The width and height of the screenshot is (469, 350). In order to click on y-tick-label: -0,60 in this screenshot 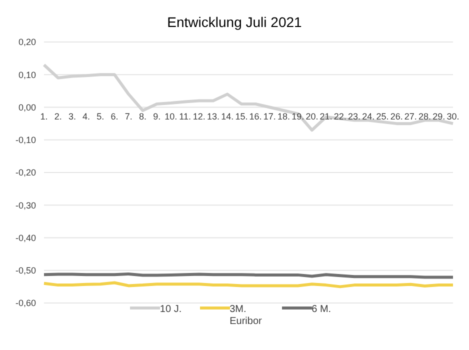, I will do `click(25, 303)`.